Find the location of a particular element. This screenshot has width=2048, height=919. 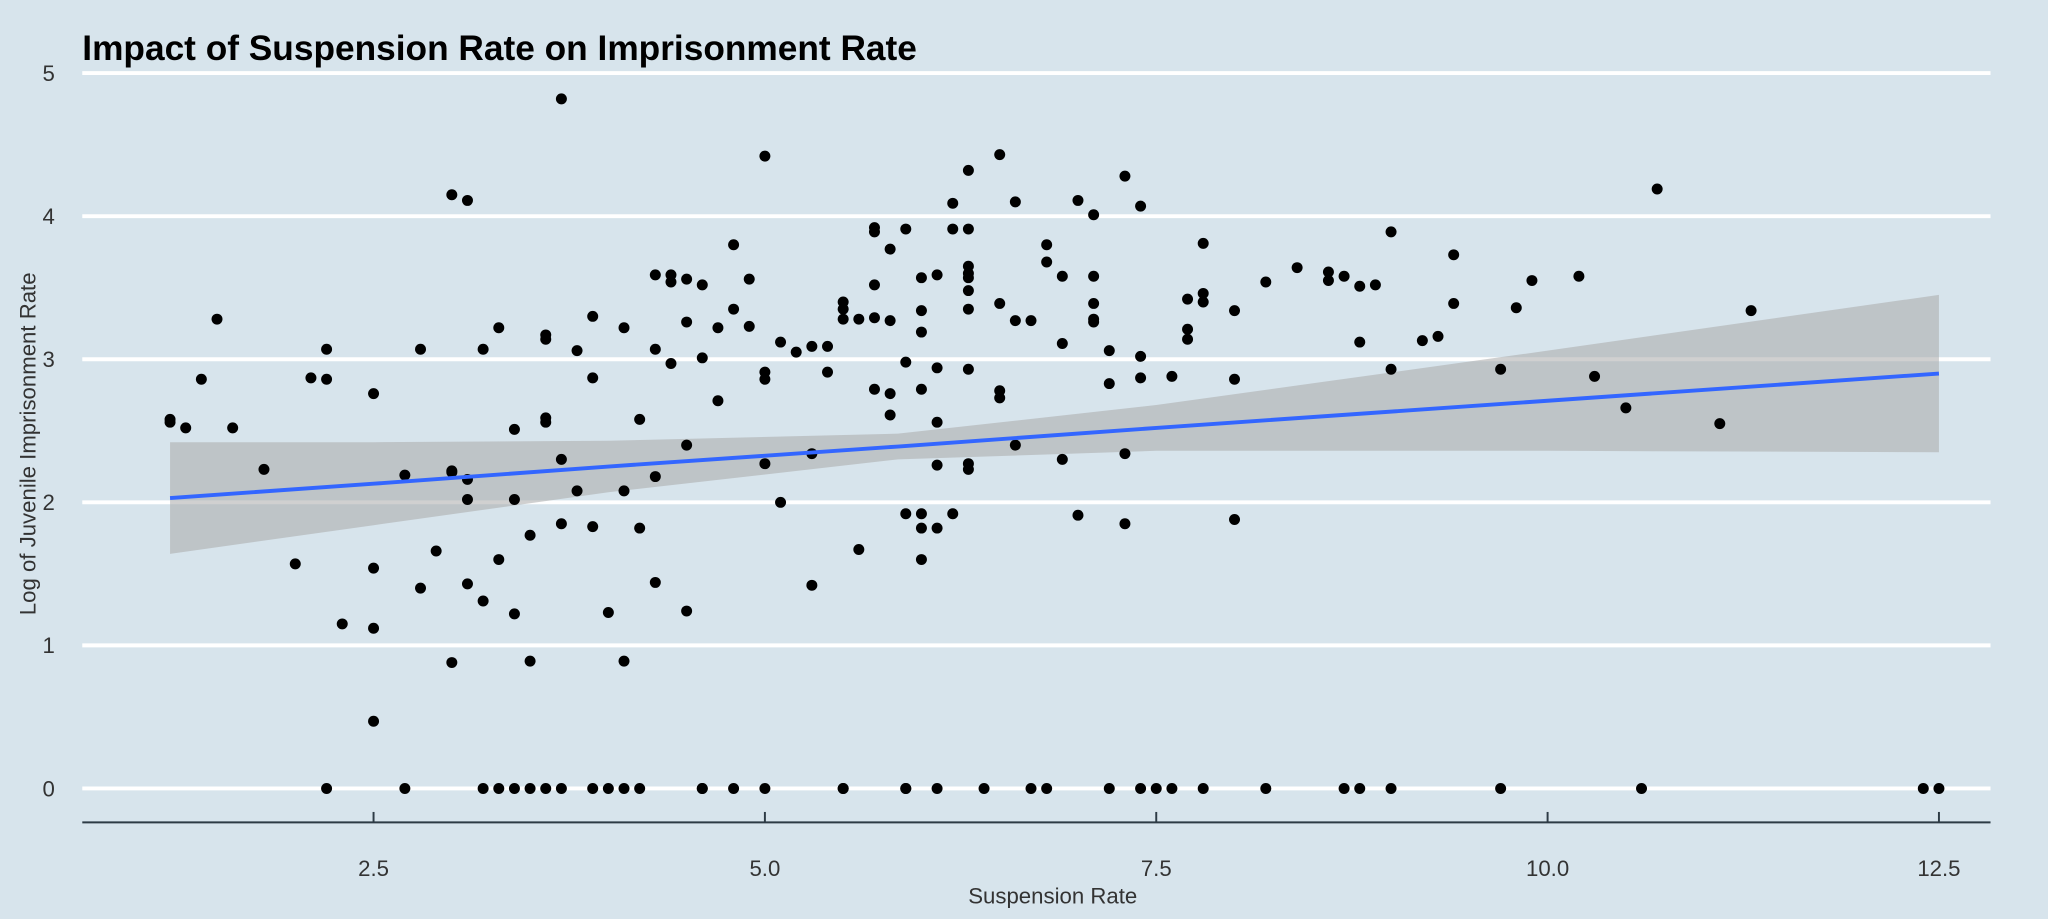

y-tick-label: 3 is located at coordinates (49, 359).